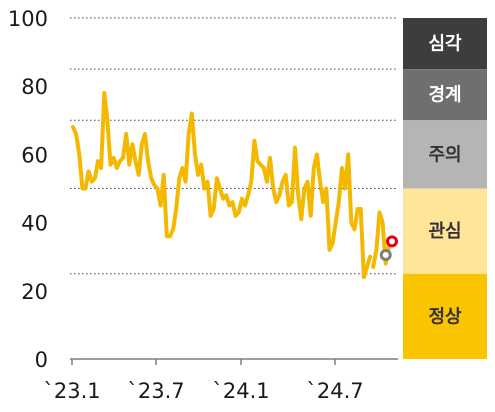 The height and width of the screenshot is (412, 495). I want to click on x-tick-label: `24.7, so click(334, 391).